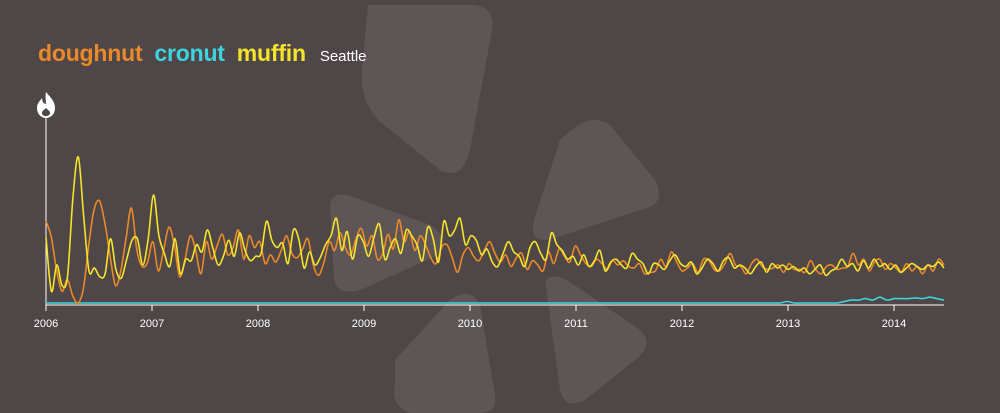 The width and height of the screenshot is (1000, 413). I want to click on chart-legend: doughnut cronut muffin Seattle, so click(202, 56).